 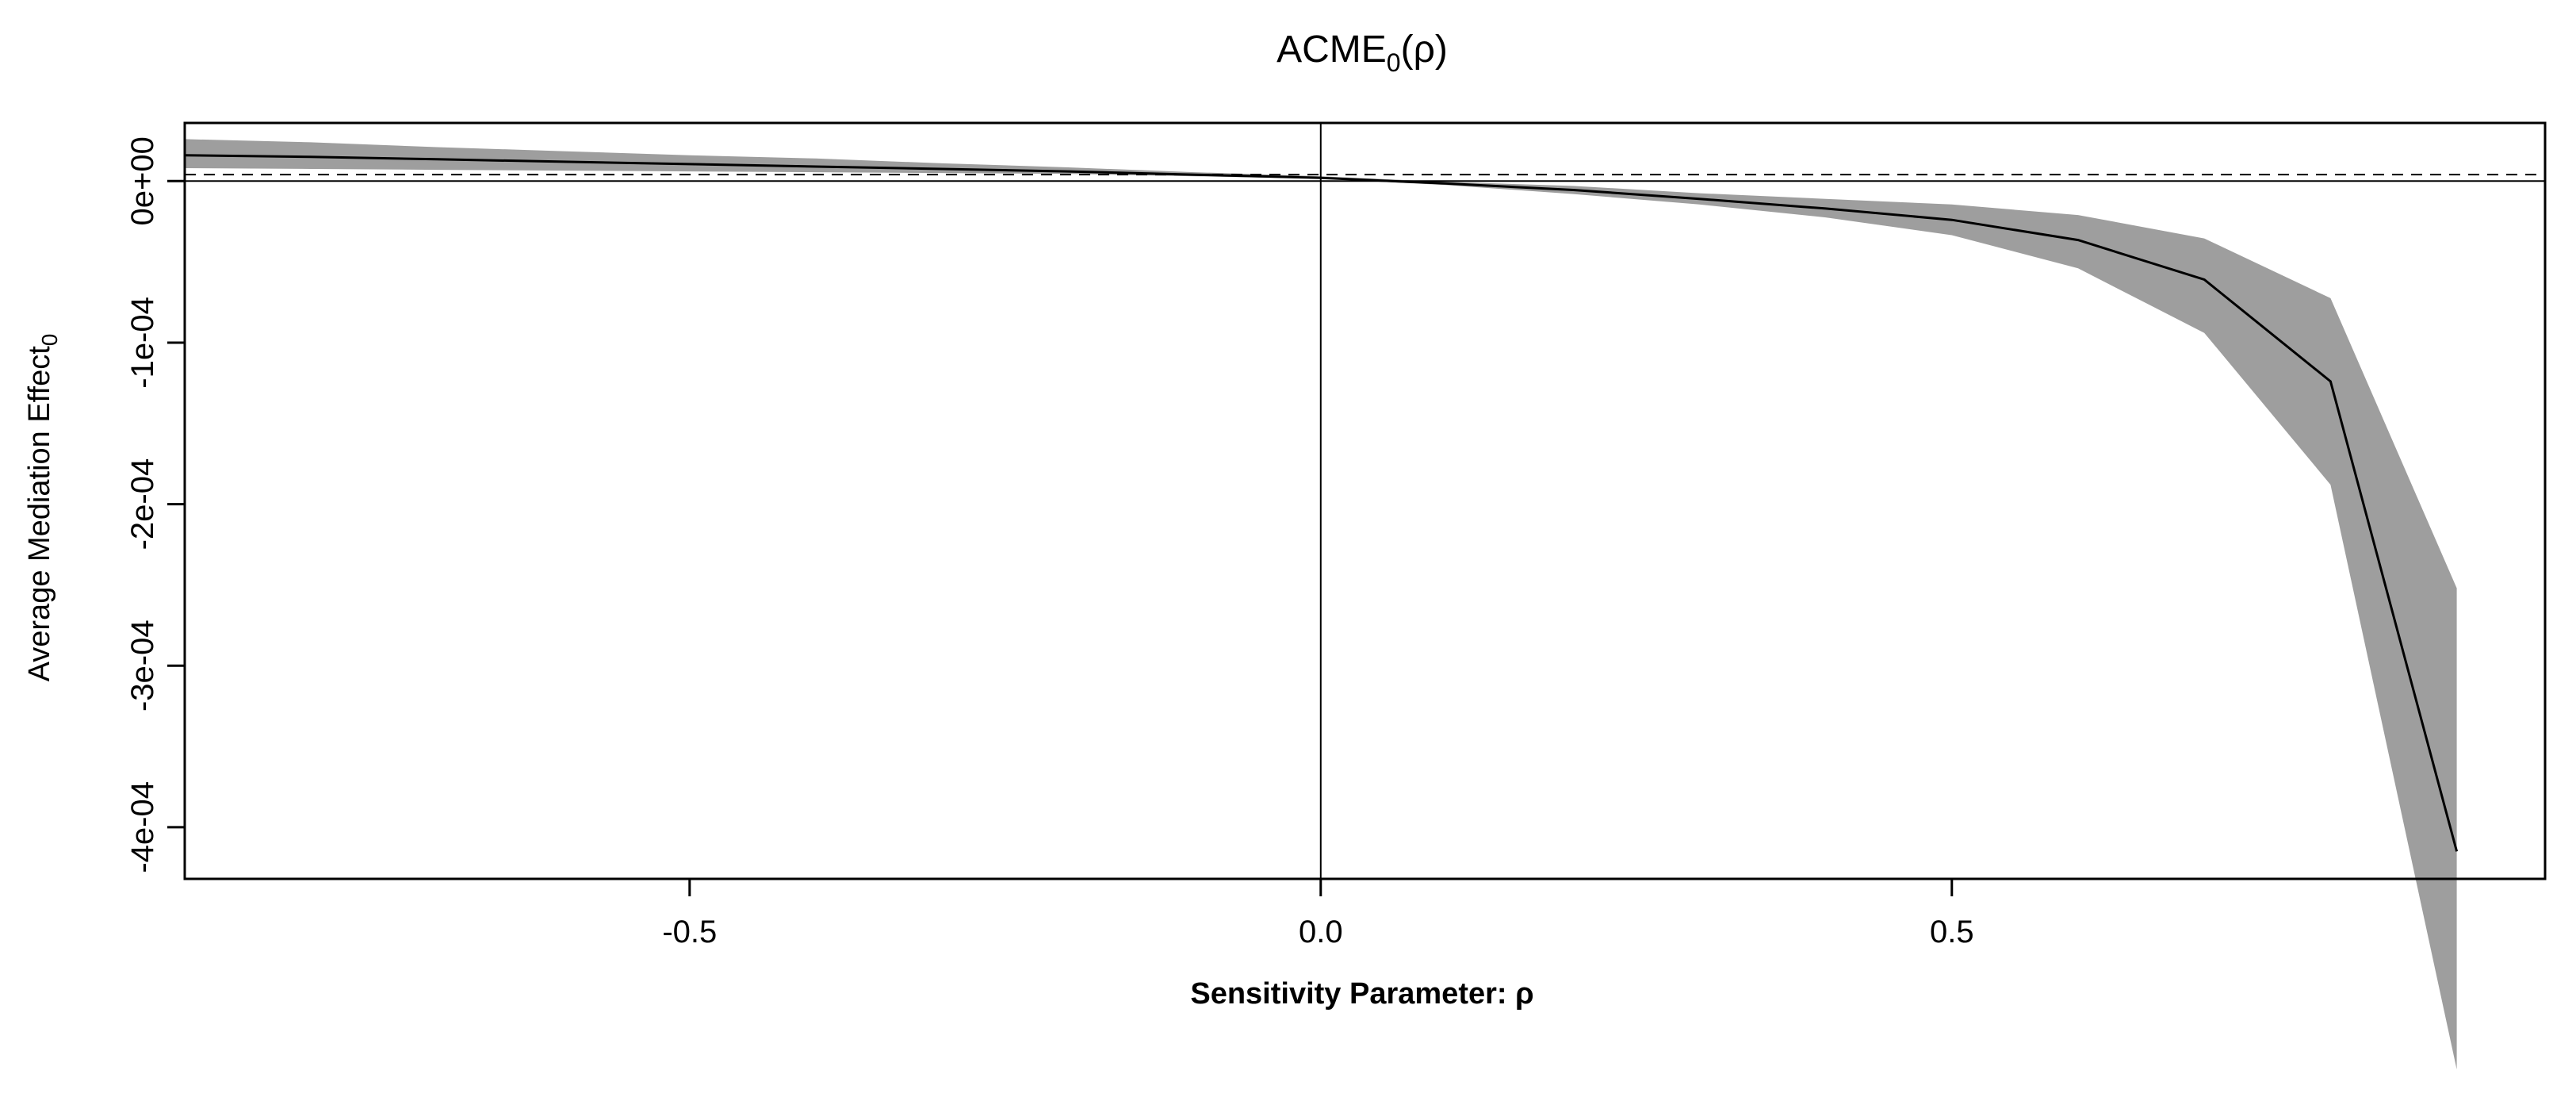 What do you see at coordinates (1424, 50) in the screenshot?
I see `chart-title-tail: (ρ)` at bounding box center [1424, 50].